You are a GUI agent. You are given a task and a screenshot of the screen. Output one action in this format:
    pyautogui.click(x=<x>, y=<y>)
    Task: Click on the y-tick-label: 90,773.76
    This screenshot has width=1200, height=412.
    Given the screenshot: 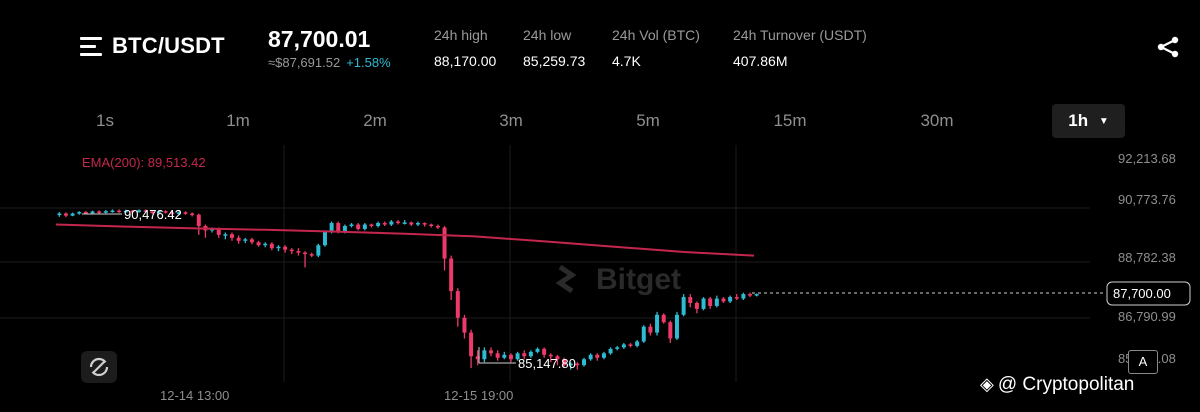 What is the action you would take?
    pyautogui.click(x=1147, y=199)
    